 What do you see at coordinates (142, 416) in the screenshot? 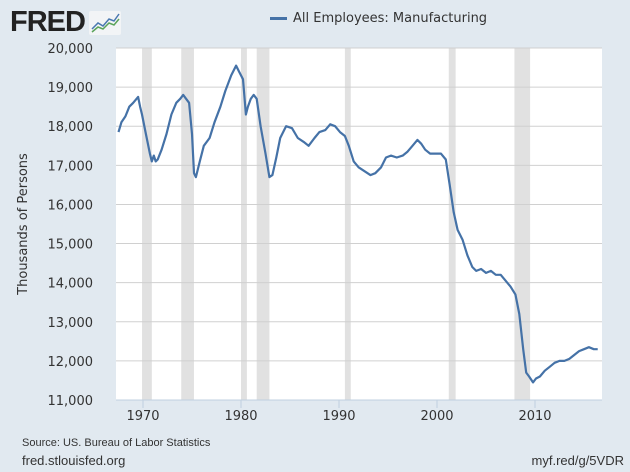
I see `x-tick-label: 1970` at bounding box center [142, 416].